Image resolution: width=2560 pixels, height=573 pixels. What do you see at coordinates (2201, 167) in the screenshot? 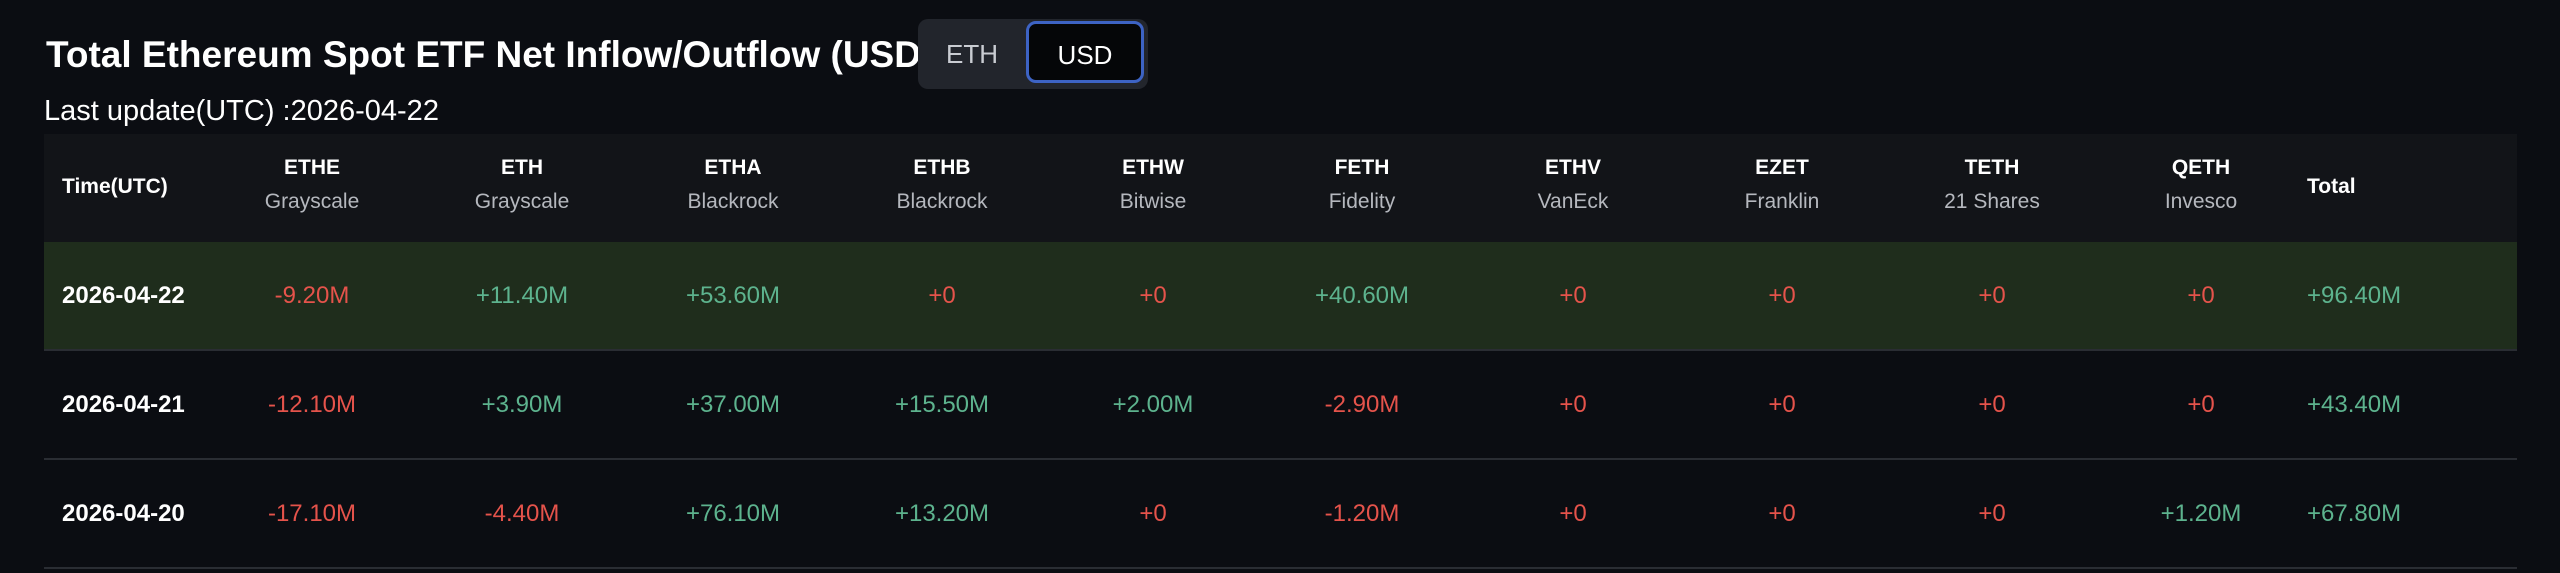
I see `column-ticker: QETH` at bounding box center [2201, 167].